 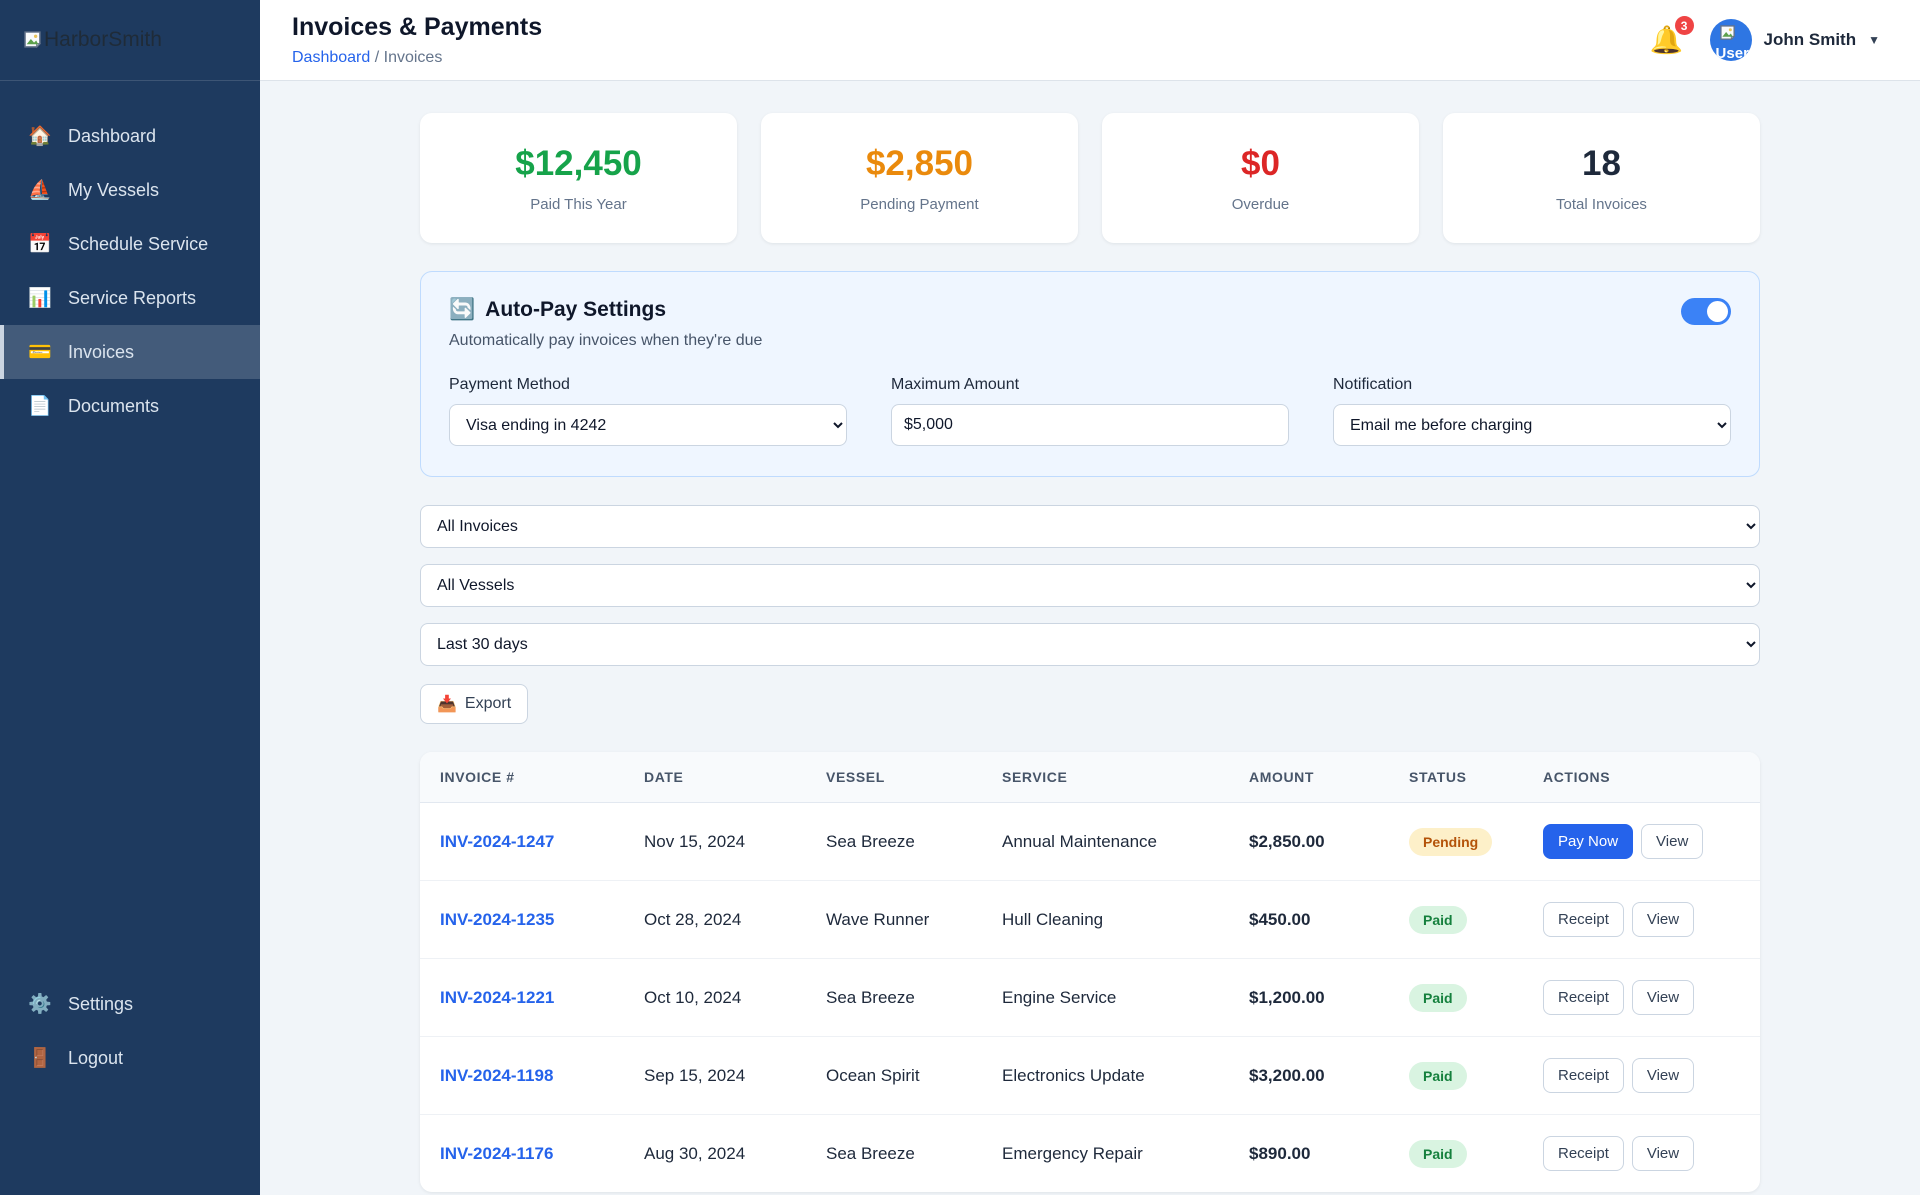 What do you see at coordinates (1601, 163) in the screenshot?
I see `card-value: 18` at bounding box center [1601, 163].